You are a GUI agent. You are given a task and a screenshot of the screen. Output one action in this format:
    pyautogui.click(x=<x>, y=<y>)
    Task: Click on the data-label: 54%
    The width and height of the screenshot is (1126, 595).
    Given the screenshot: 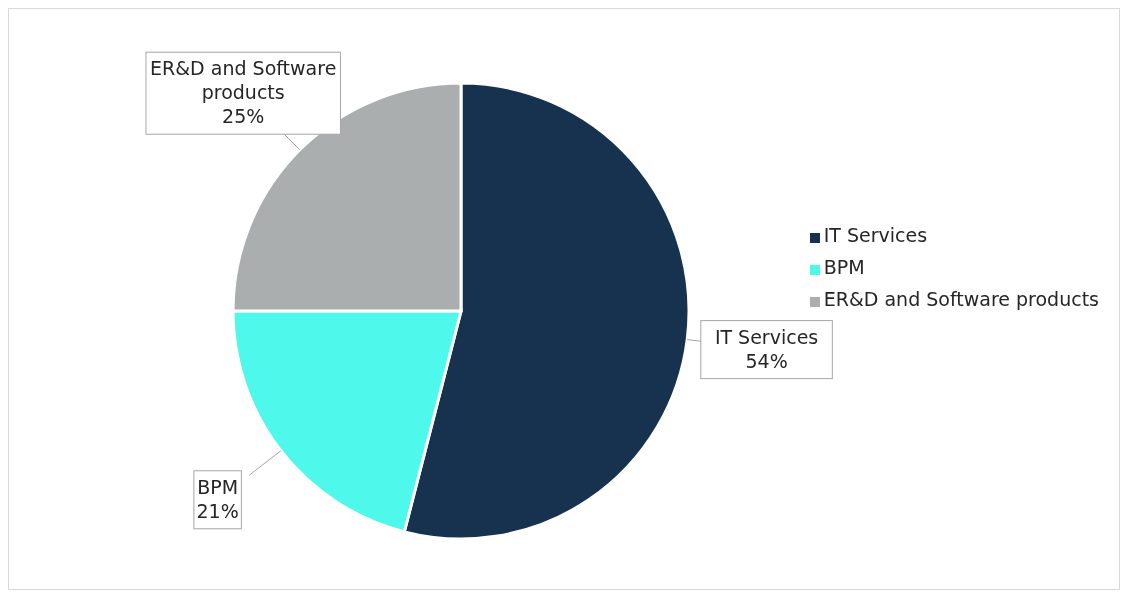 What is the action you would take?
    pyautogui.click(x=766, y=360)
    